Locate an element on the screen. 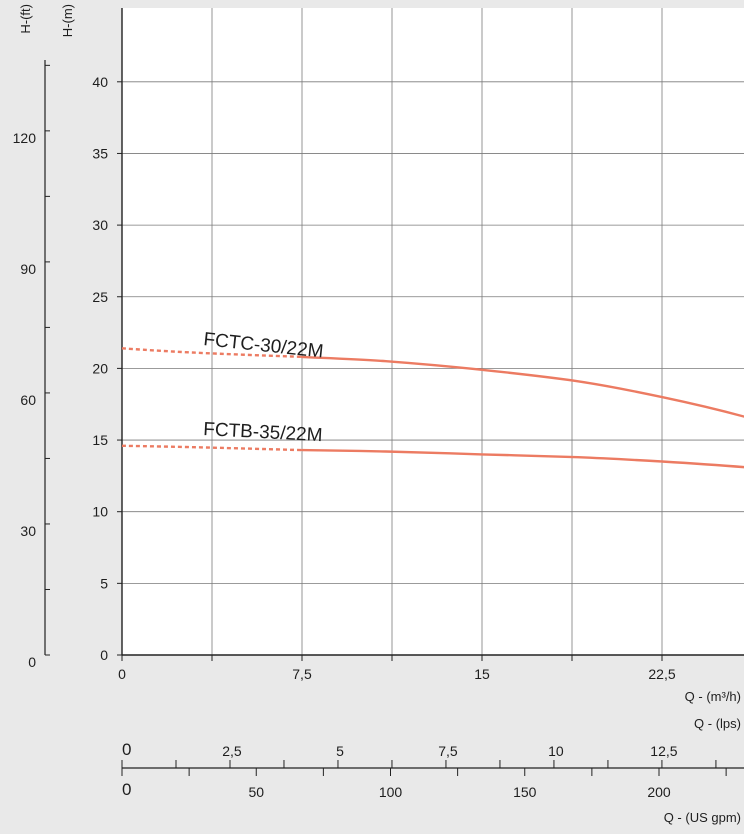  usgpm-axis-title: Q - (US gpm) is located at coordinates (702, 817).